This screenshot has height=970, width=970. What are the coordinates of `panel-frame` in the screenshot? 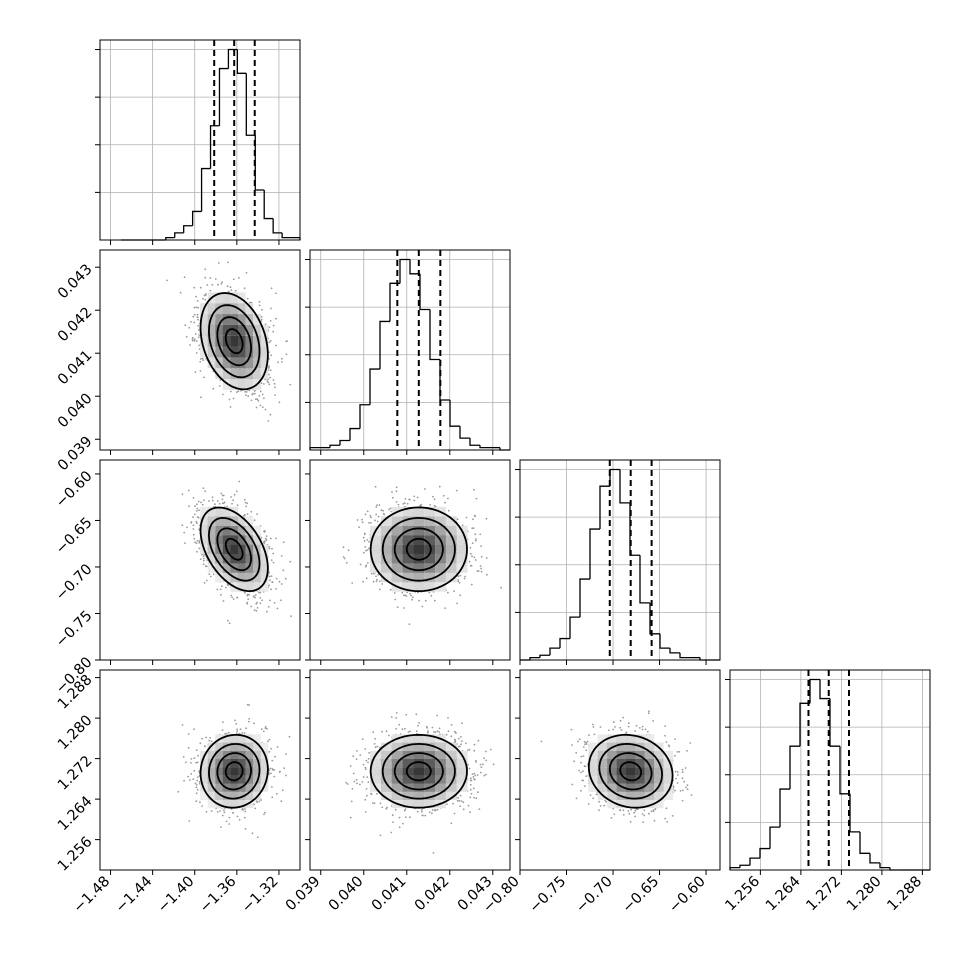 It's located at (410, 350).